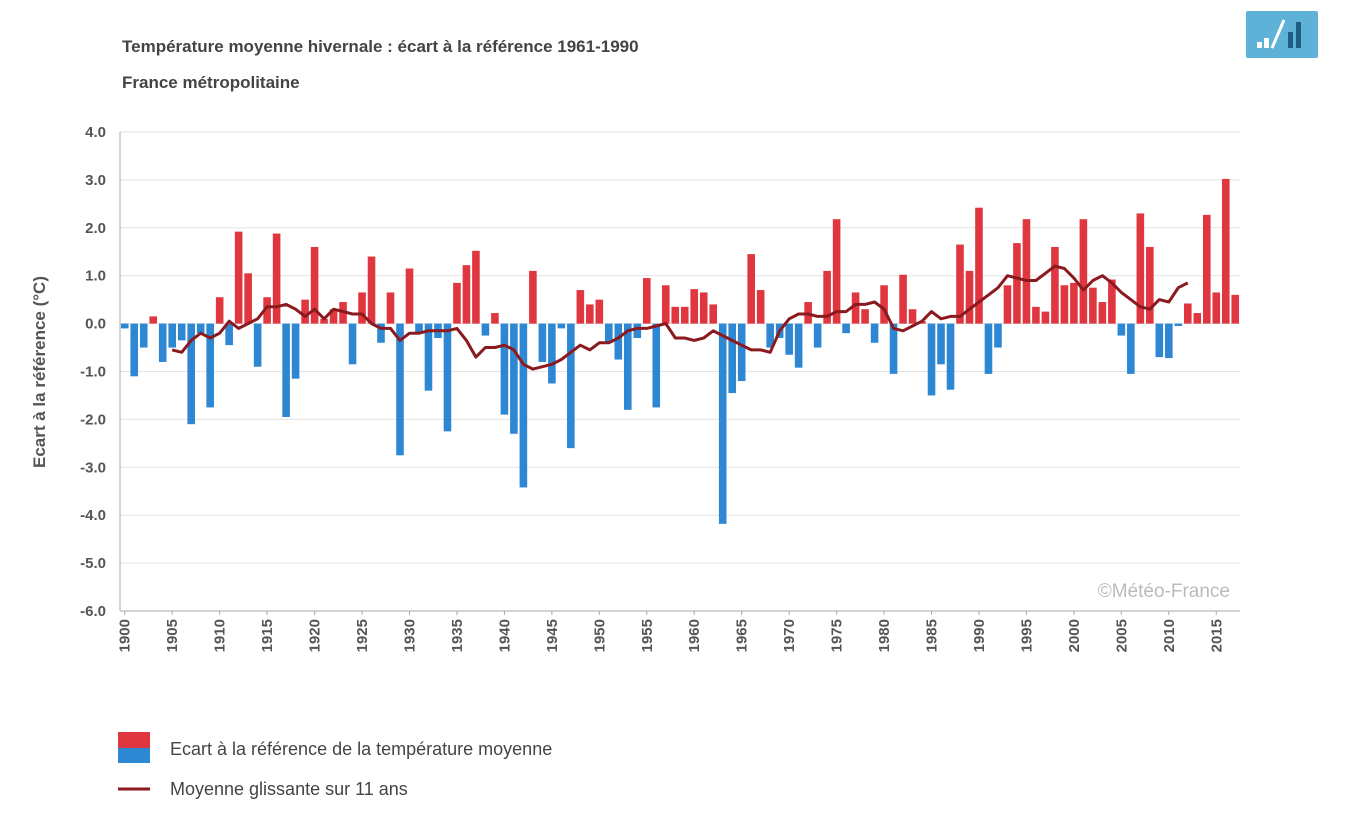 This screenshot has height=830, width=1354. Describe the element at coordinates (1026, 635) in the screenshot. I see `x-tick-label: 1995` at that location.